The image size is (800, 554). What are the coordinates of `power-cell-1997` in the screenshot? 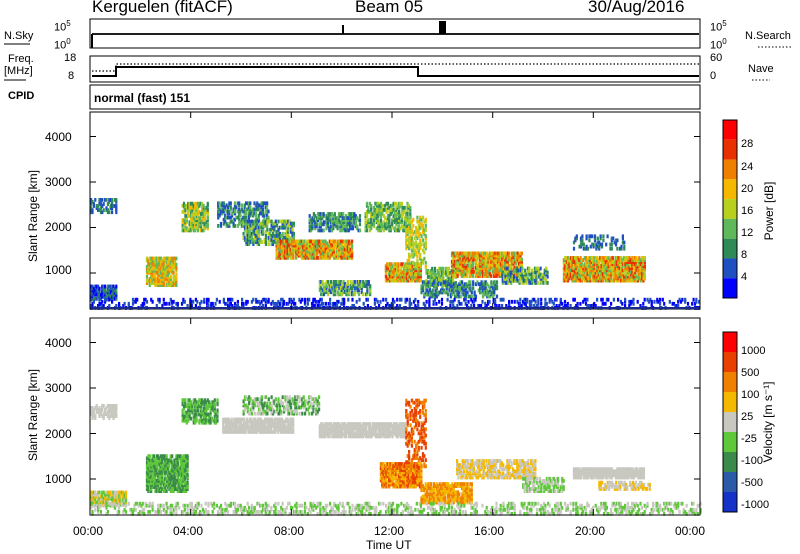 It's located at (401, 207).